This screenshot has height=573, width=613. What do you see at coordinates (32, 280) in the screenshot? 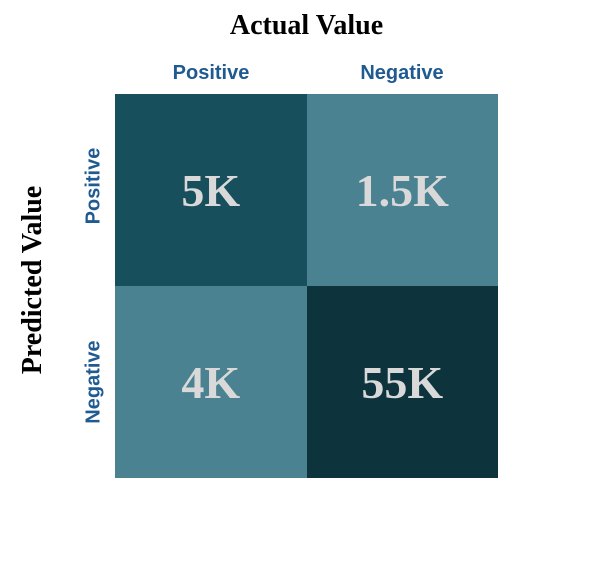
I see `y-axis-label: Predicted Value` at bounding box center [32, 280].